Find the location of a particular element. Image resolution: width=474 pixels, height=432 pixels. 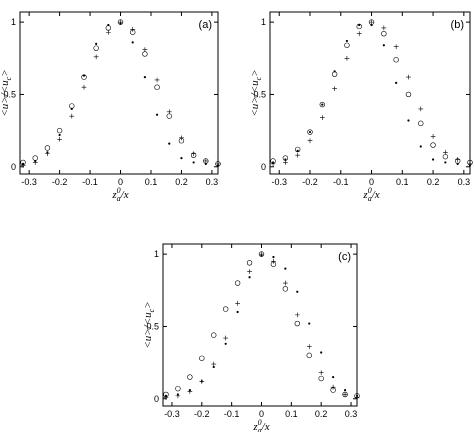

series-circle is located at coordinates (371, 92).